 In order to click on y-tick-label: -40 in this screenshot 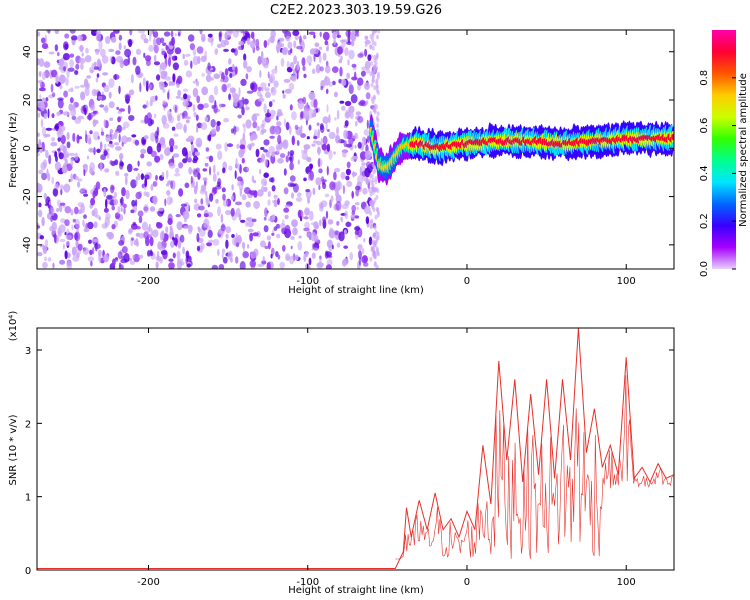, I will do `click(27, 245)`.